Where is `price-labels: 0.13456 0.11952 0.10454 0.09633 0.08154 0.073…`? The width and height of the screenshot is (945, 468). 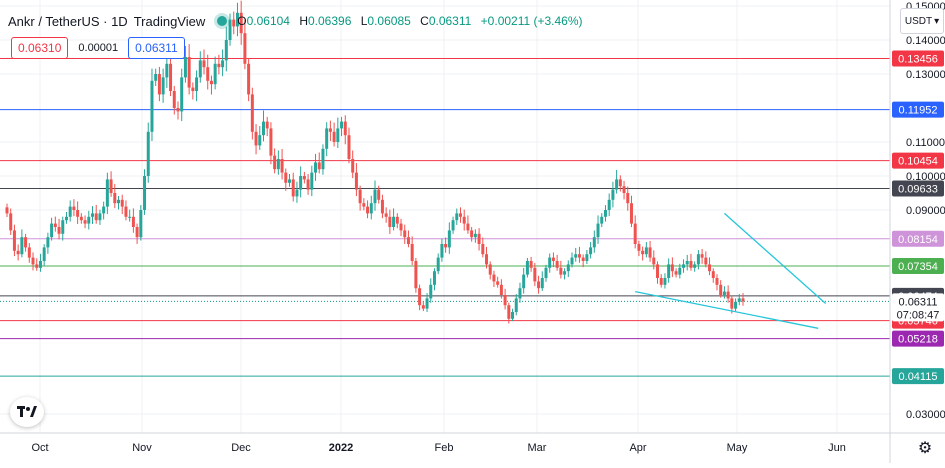 price-labels: 0.13456 0.11952 0.10454 0.09633 0.08154 0.073… is located at coordinates (918, 217).